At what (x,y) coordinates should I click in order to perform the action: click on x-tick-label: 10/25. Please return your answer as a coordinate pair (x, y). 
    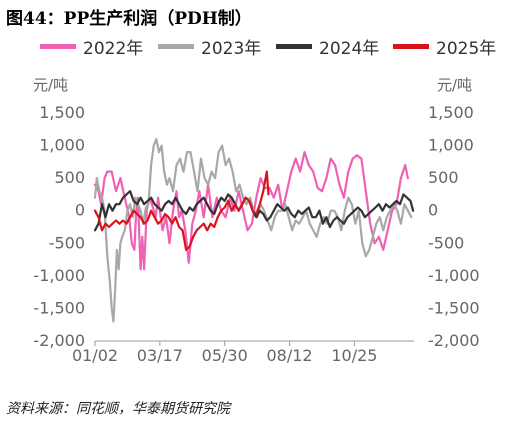
    Looking at the image, I should click on (354, 355).